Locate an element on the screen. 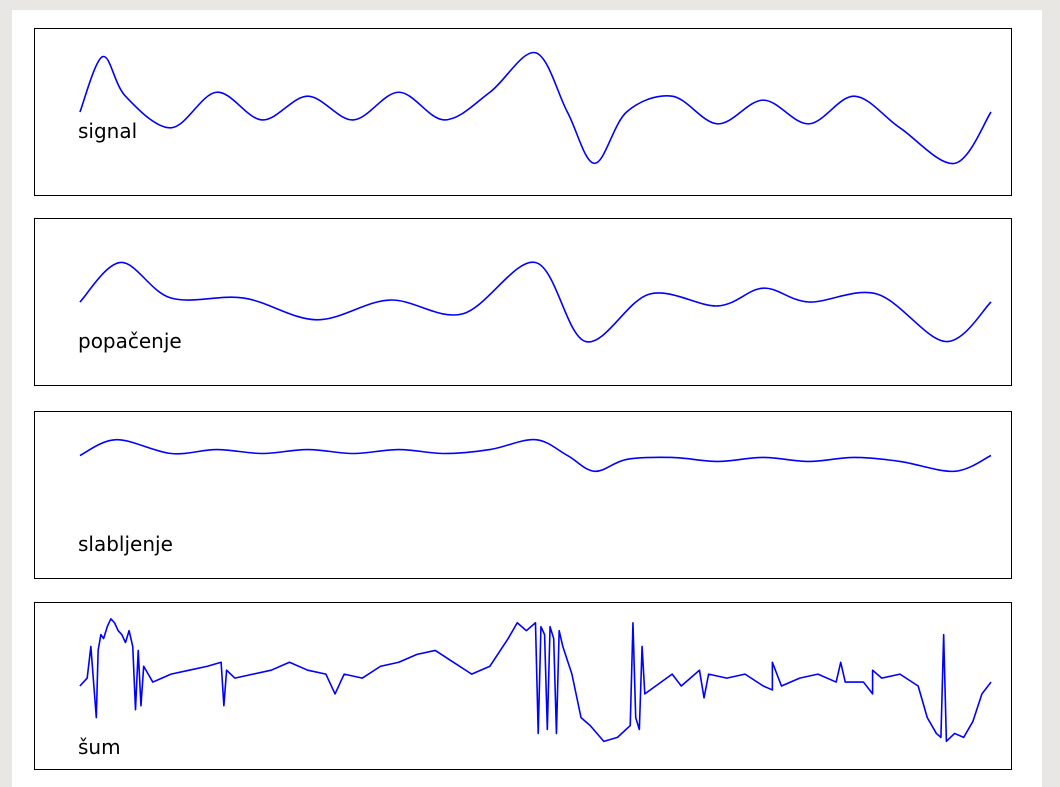  panel-label: popačenje is located at coordinates (130, 341).